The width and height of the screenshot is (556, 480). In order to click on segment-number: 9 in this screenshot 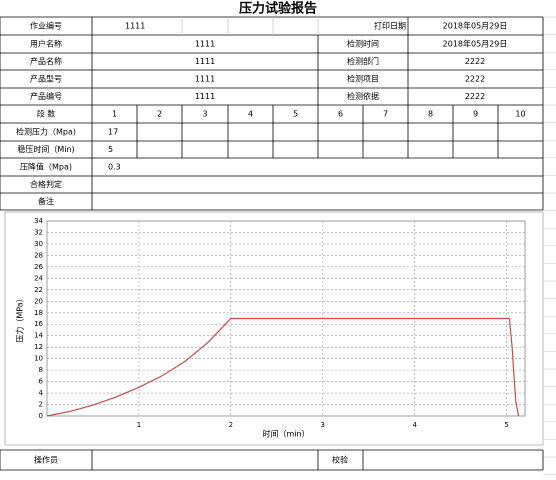, I will do `click(475, 114)`.